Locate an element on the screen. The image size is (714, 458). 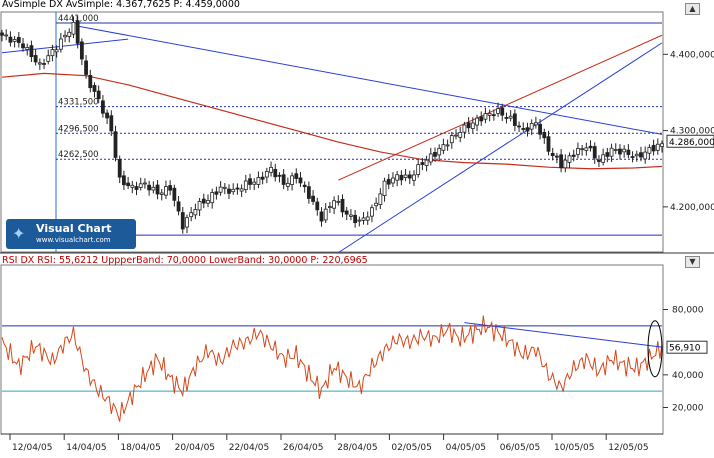
rsi-value: 55,6212 is located at coordinates (78, 260).